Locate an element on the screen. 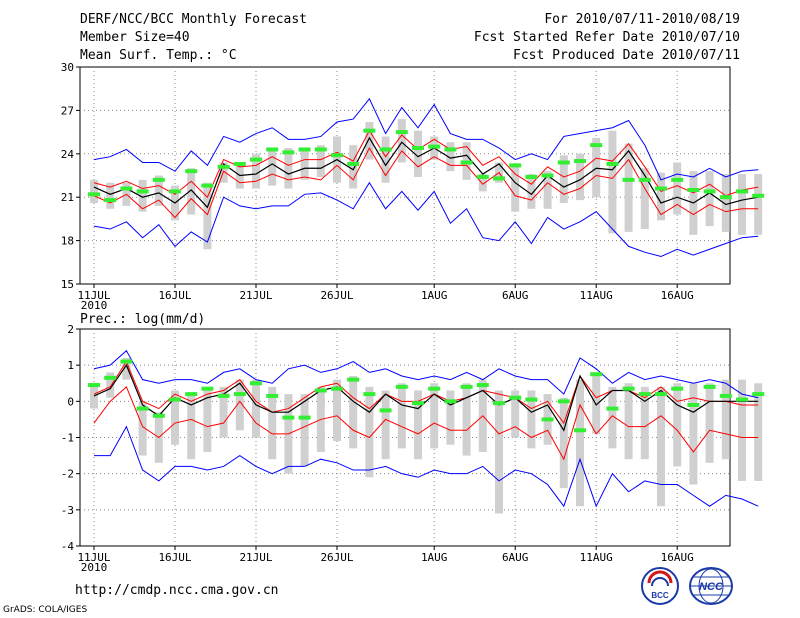 This screenshot has height=618, width=800. prec-xtick-label: 26JUL is located at coordinates (336, 557).